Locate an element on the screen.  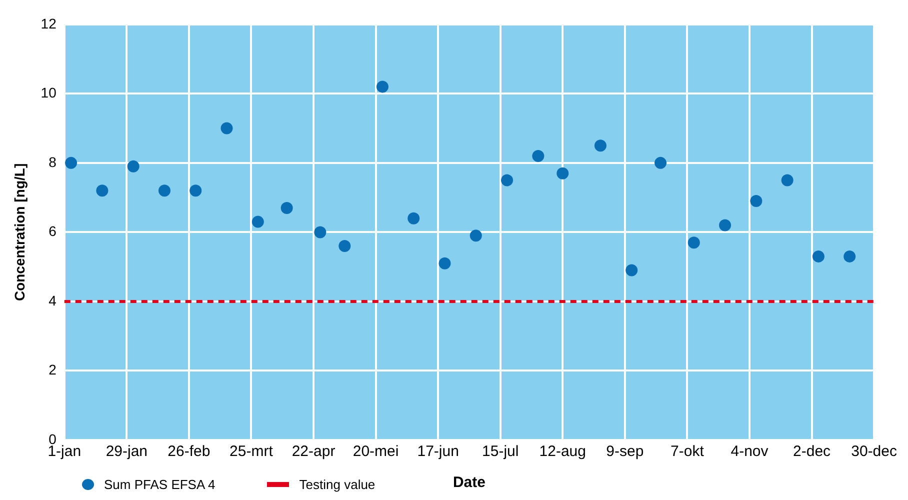
x-tick-label: 2-dec is located at coordinates (812, 451).